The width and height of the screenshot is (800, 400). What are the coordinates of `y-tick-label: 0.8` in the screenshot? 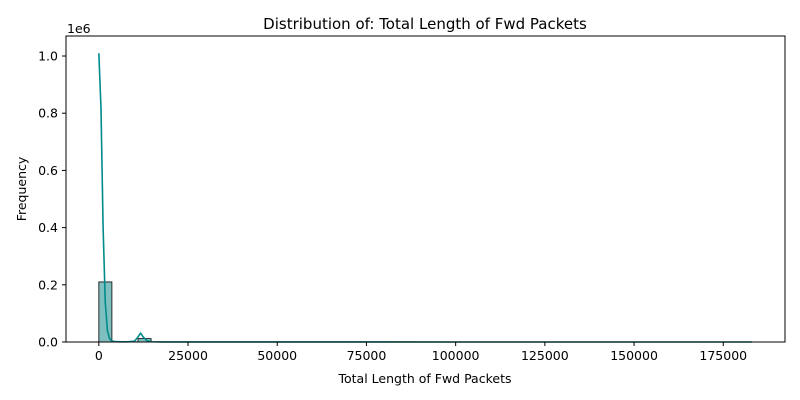 It's located at (48, 113).